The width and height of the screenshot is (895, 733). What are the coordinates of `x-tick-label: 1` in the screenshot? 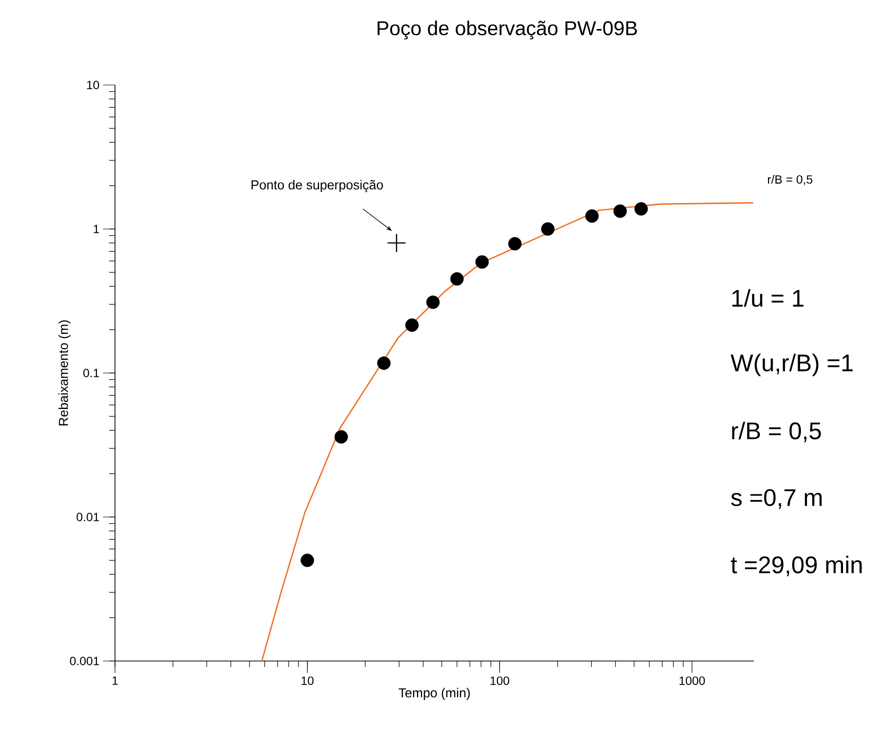 It's located at (115, 680).